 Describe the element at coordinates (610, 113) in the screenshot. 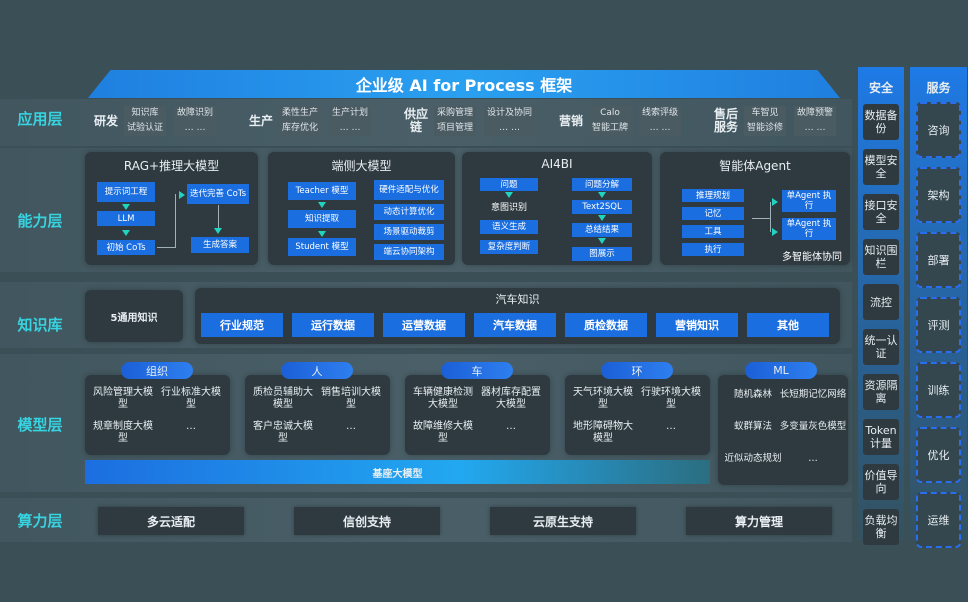

I see `app-item: Calo` at that location.